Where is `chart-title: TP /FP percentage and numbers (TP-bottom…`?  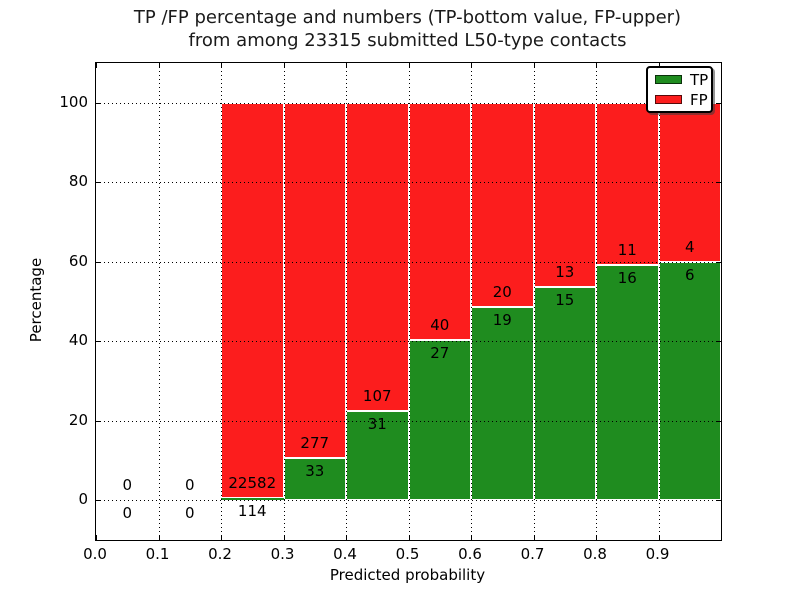 chart-title: TP /FP percentage and numbers (TP-bottom… is located at coordinates (407, 29).